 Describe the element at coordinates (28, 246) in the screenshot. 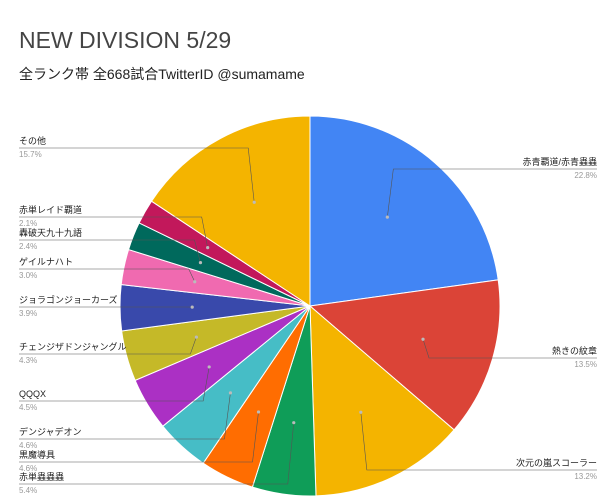

I see `slice-percent: 2.4%` at that location.